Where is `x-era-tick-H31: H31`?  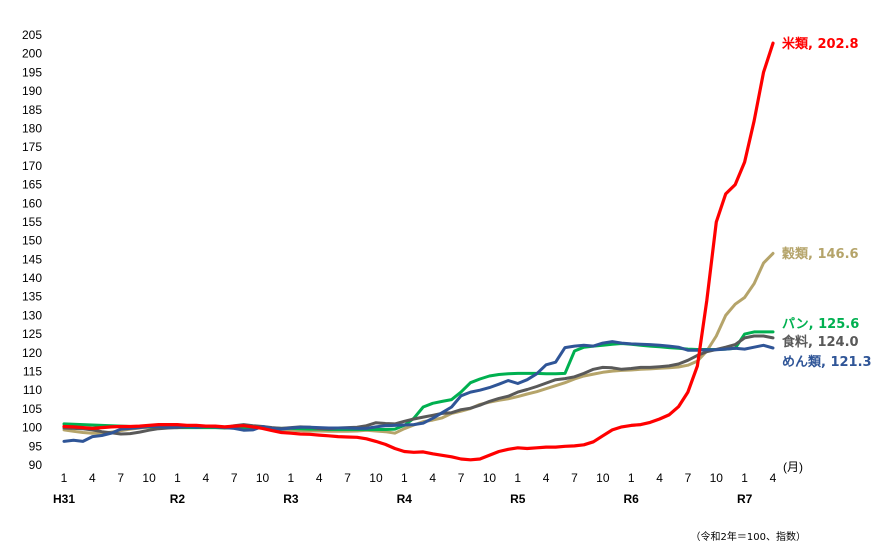 x-era-tick-H31: H31 is located at coordinates (64, 499).